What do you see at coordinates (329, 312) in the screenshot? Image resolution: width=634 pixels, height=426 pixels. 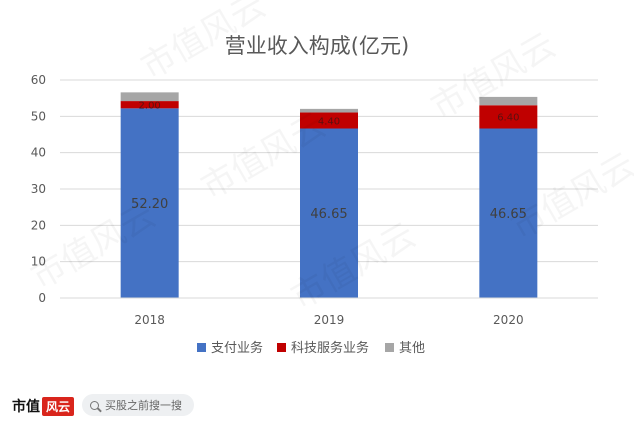 I see `x-axis: 2018 2019 2020` at bounding box center [329, 312].